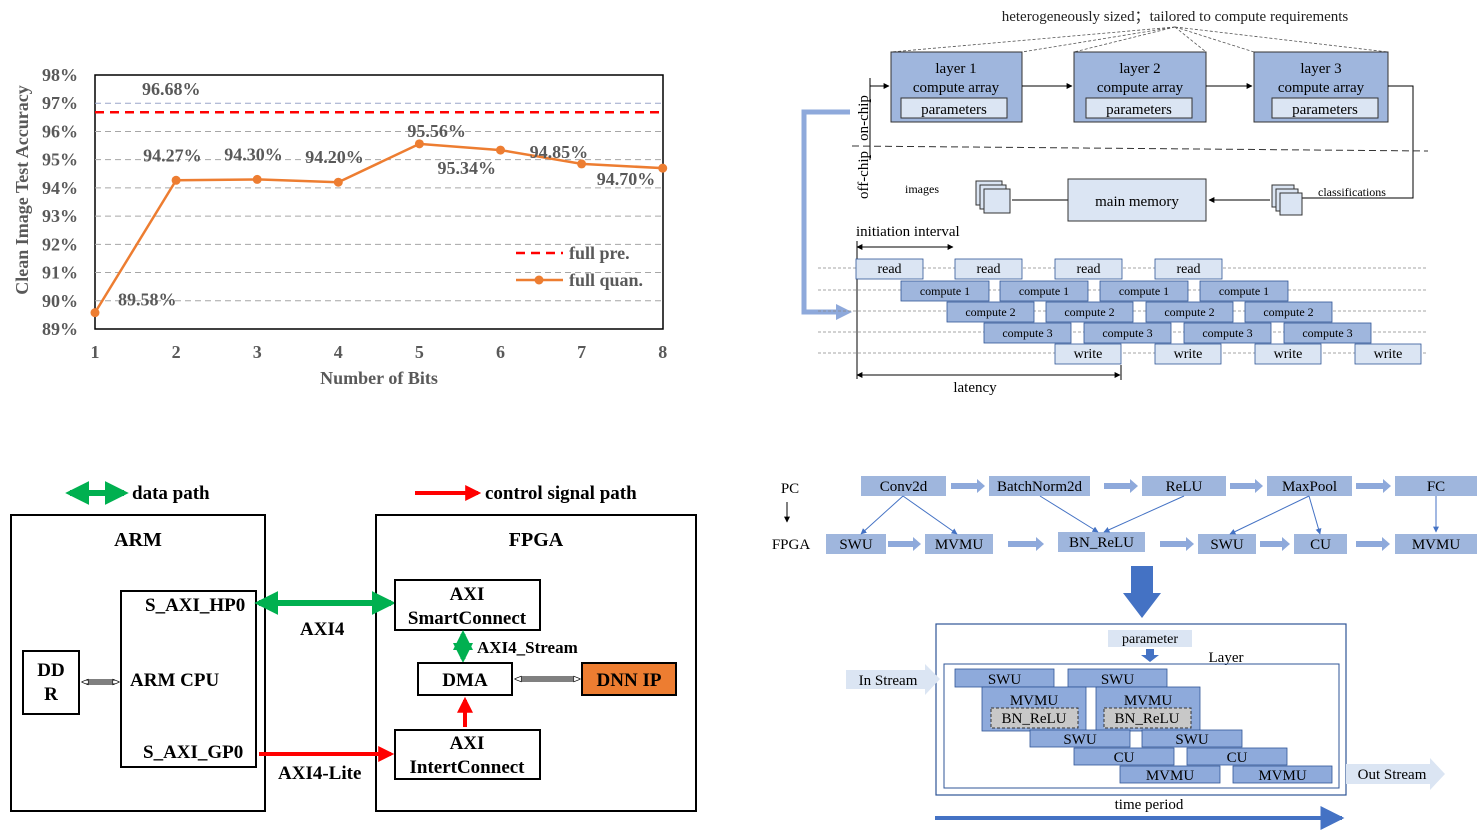  Describe the element at coordinates (844, 312) in the screenshot. I see `feed-arrow-head` at that location.